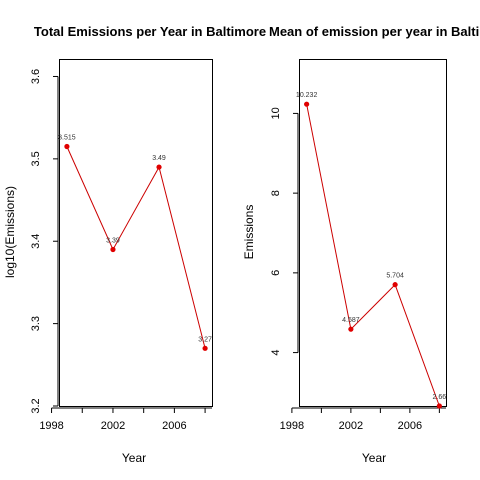  What do you see at coordinates (276, 273) in the screenshot?
I see `chart-right-y-tick-label: 6` at bounding box center [276, 273].